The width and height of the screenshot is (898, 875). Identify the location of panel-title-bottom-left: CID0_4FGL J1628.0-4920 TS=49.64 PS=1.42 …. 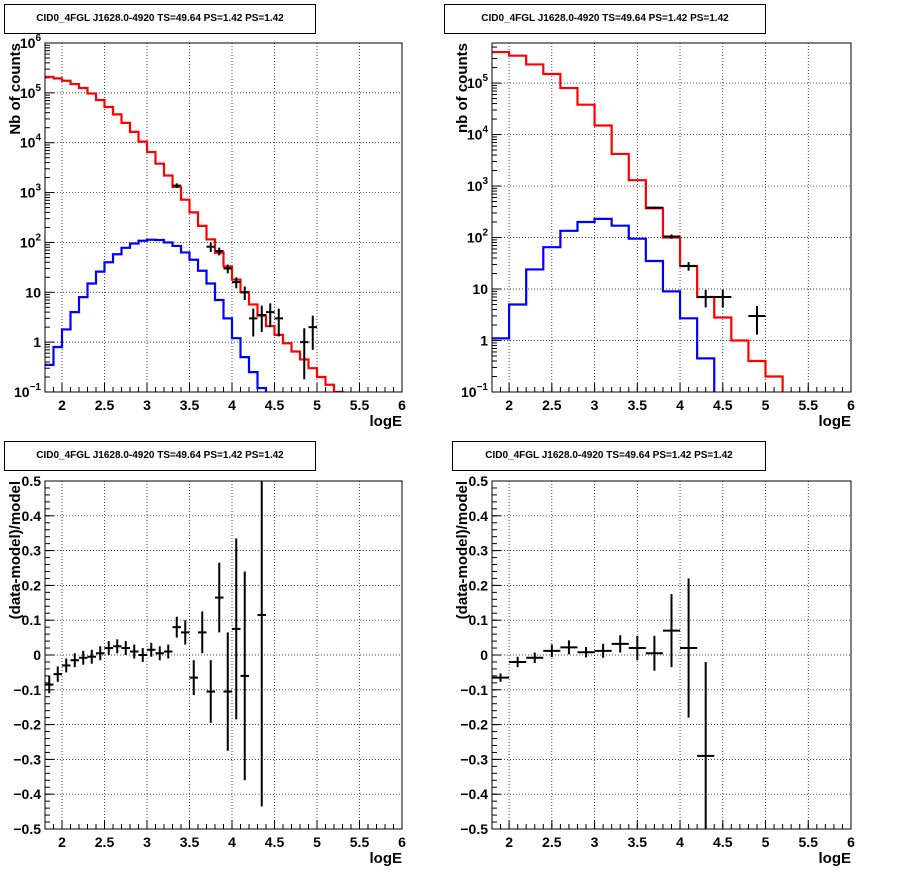
(160, 456).